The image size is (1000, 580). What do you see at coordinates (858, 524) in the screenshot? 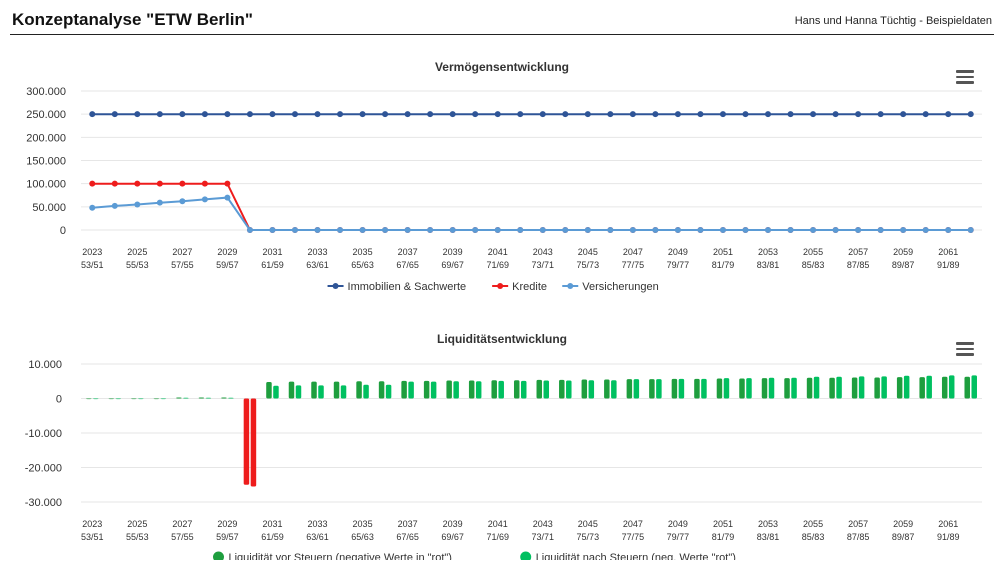
I see `x-tick-label: 2057` at bounding box center [858, 524].